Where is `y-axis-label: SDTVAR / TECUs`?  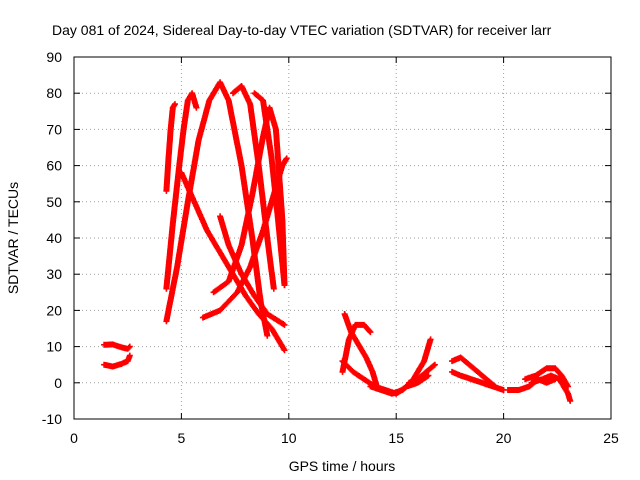 y-axis-label: SDTVAR / TECUs is located at coordinates (13, 238).